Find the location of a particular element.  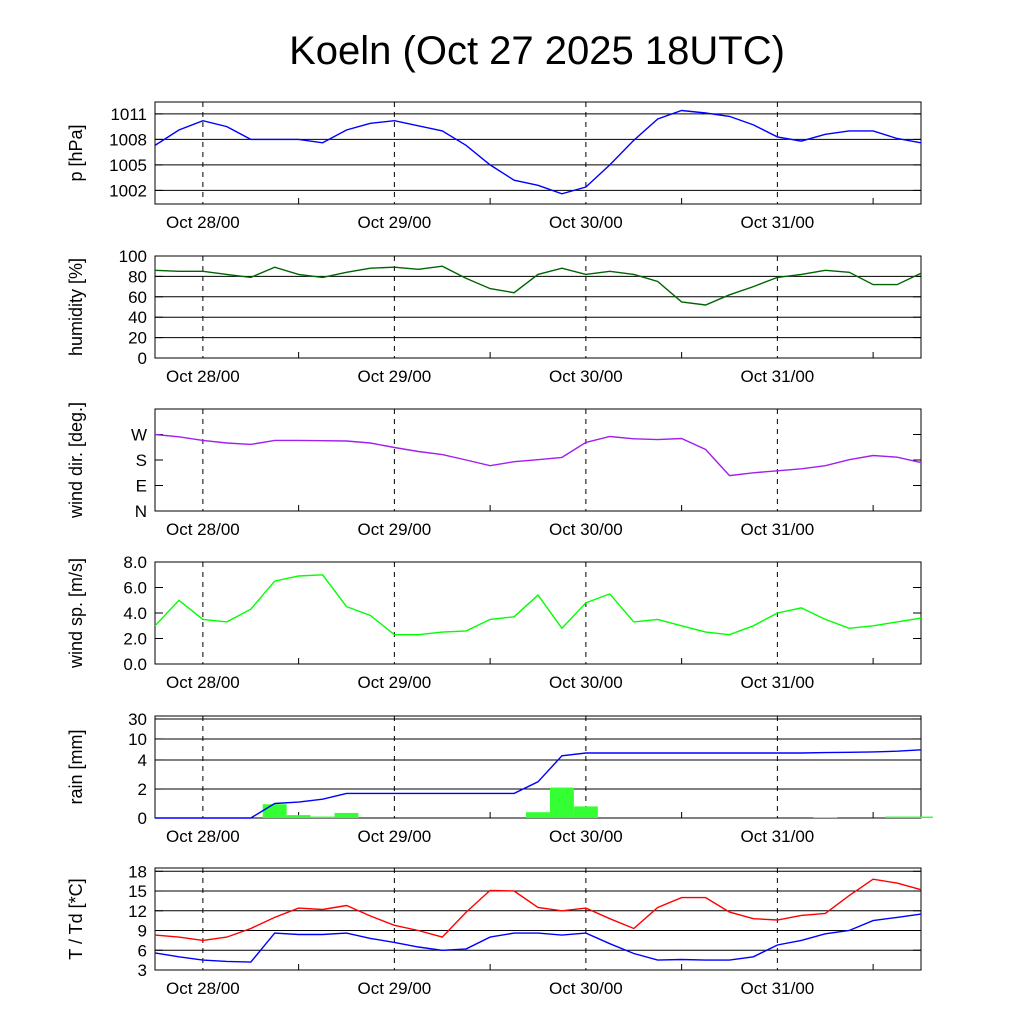

humidity-y-tick-label: 80 is located at coordinates (137, 276).